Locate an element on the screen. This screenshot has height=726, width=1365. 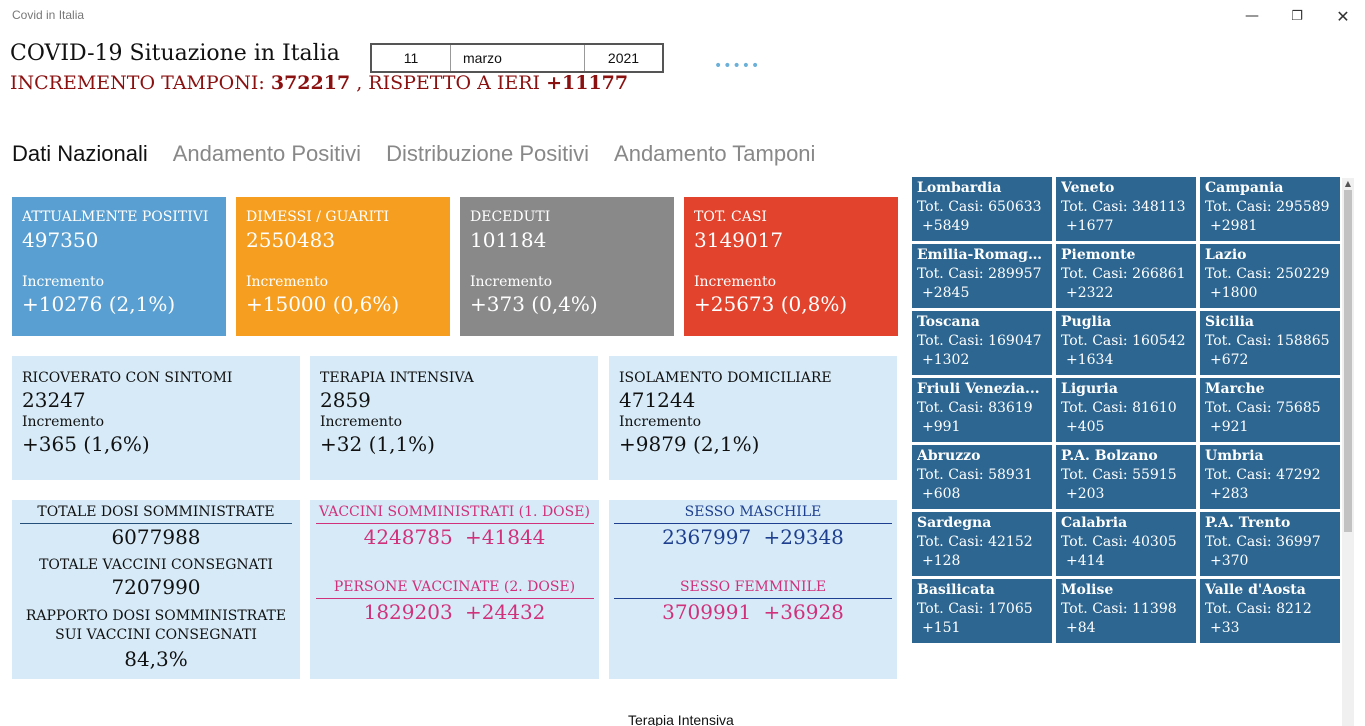
region-increment: +2322 is located at coordinates (1090, 293).